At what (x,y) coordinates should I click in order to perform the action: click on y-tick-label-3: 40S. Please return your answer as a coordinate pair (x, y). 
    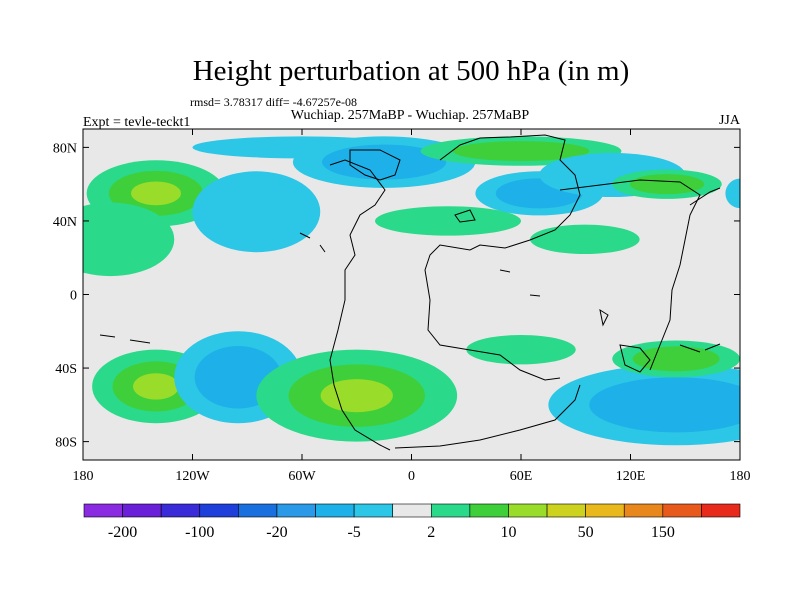
    Looking at the image, I should click on (66, 369).